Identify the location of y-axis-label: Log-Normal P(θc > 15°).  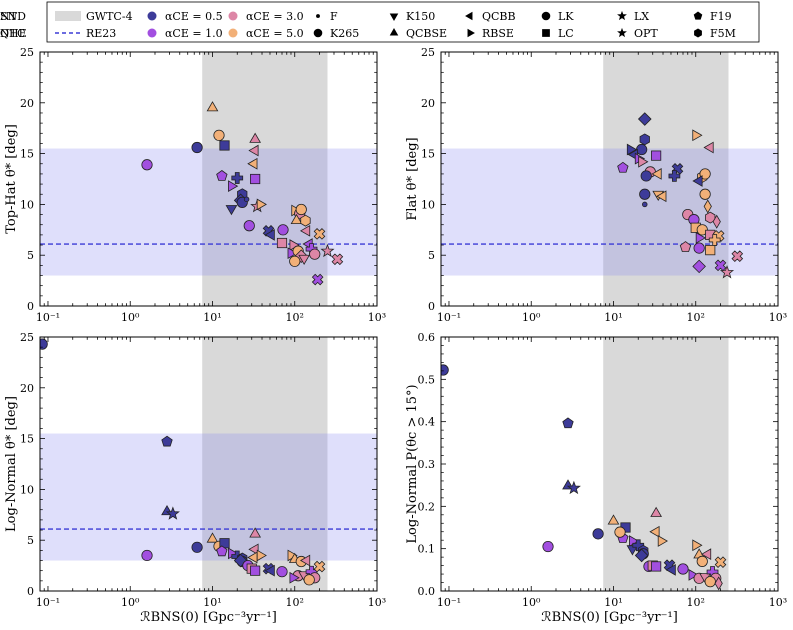
(412, 463).